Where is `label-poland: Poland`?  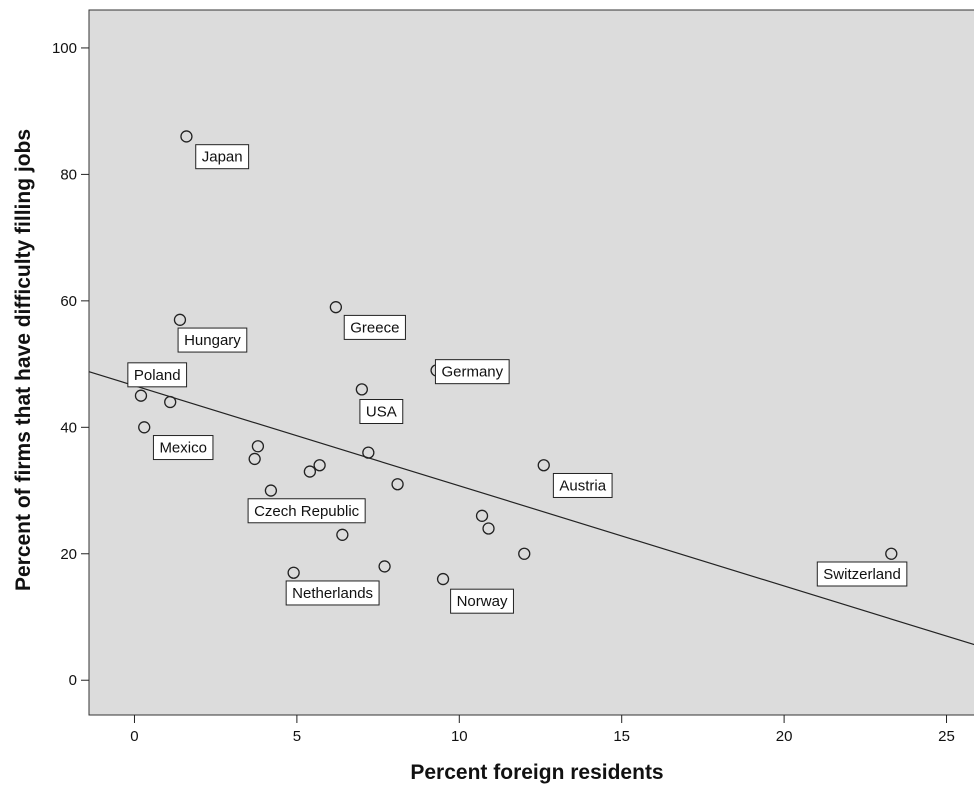 label-poland: Poland is located at coordinates (157, 375).